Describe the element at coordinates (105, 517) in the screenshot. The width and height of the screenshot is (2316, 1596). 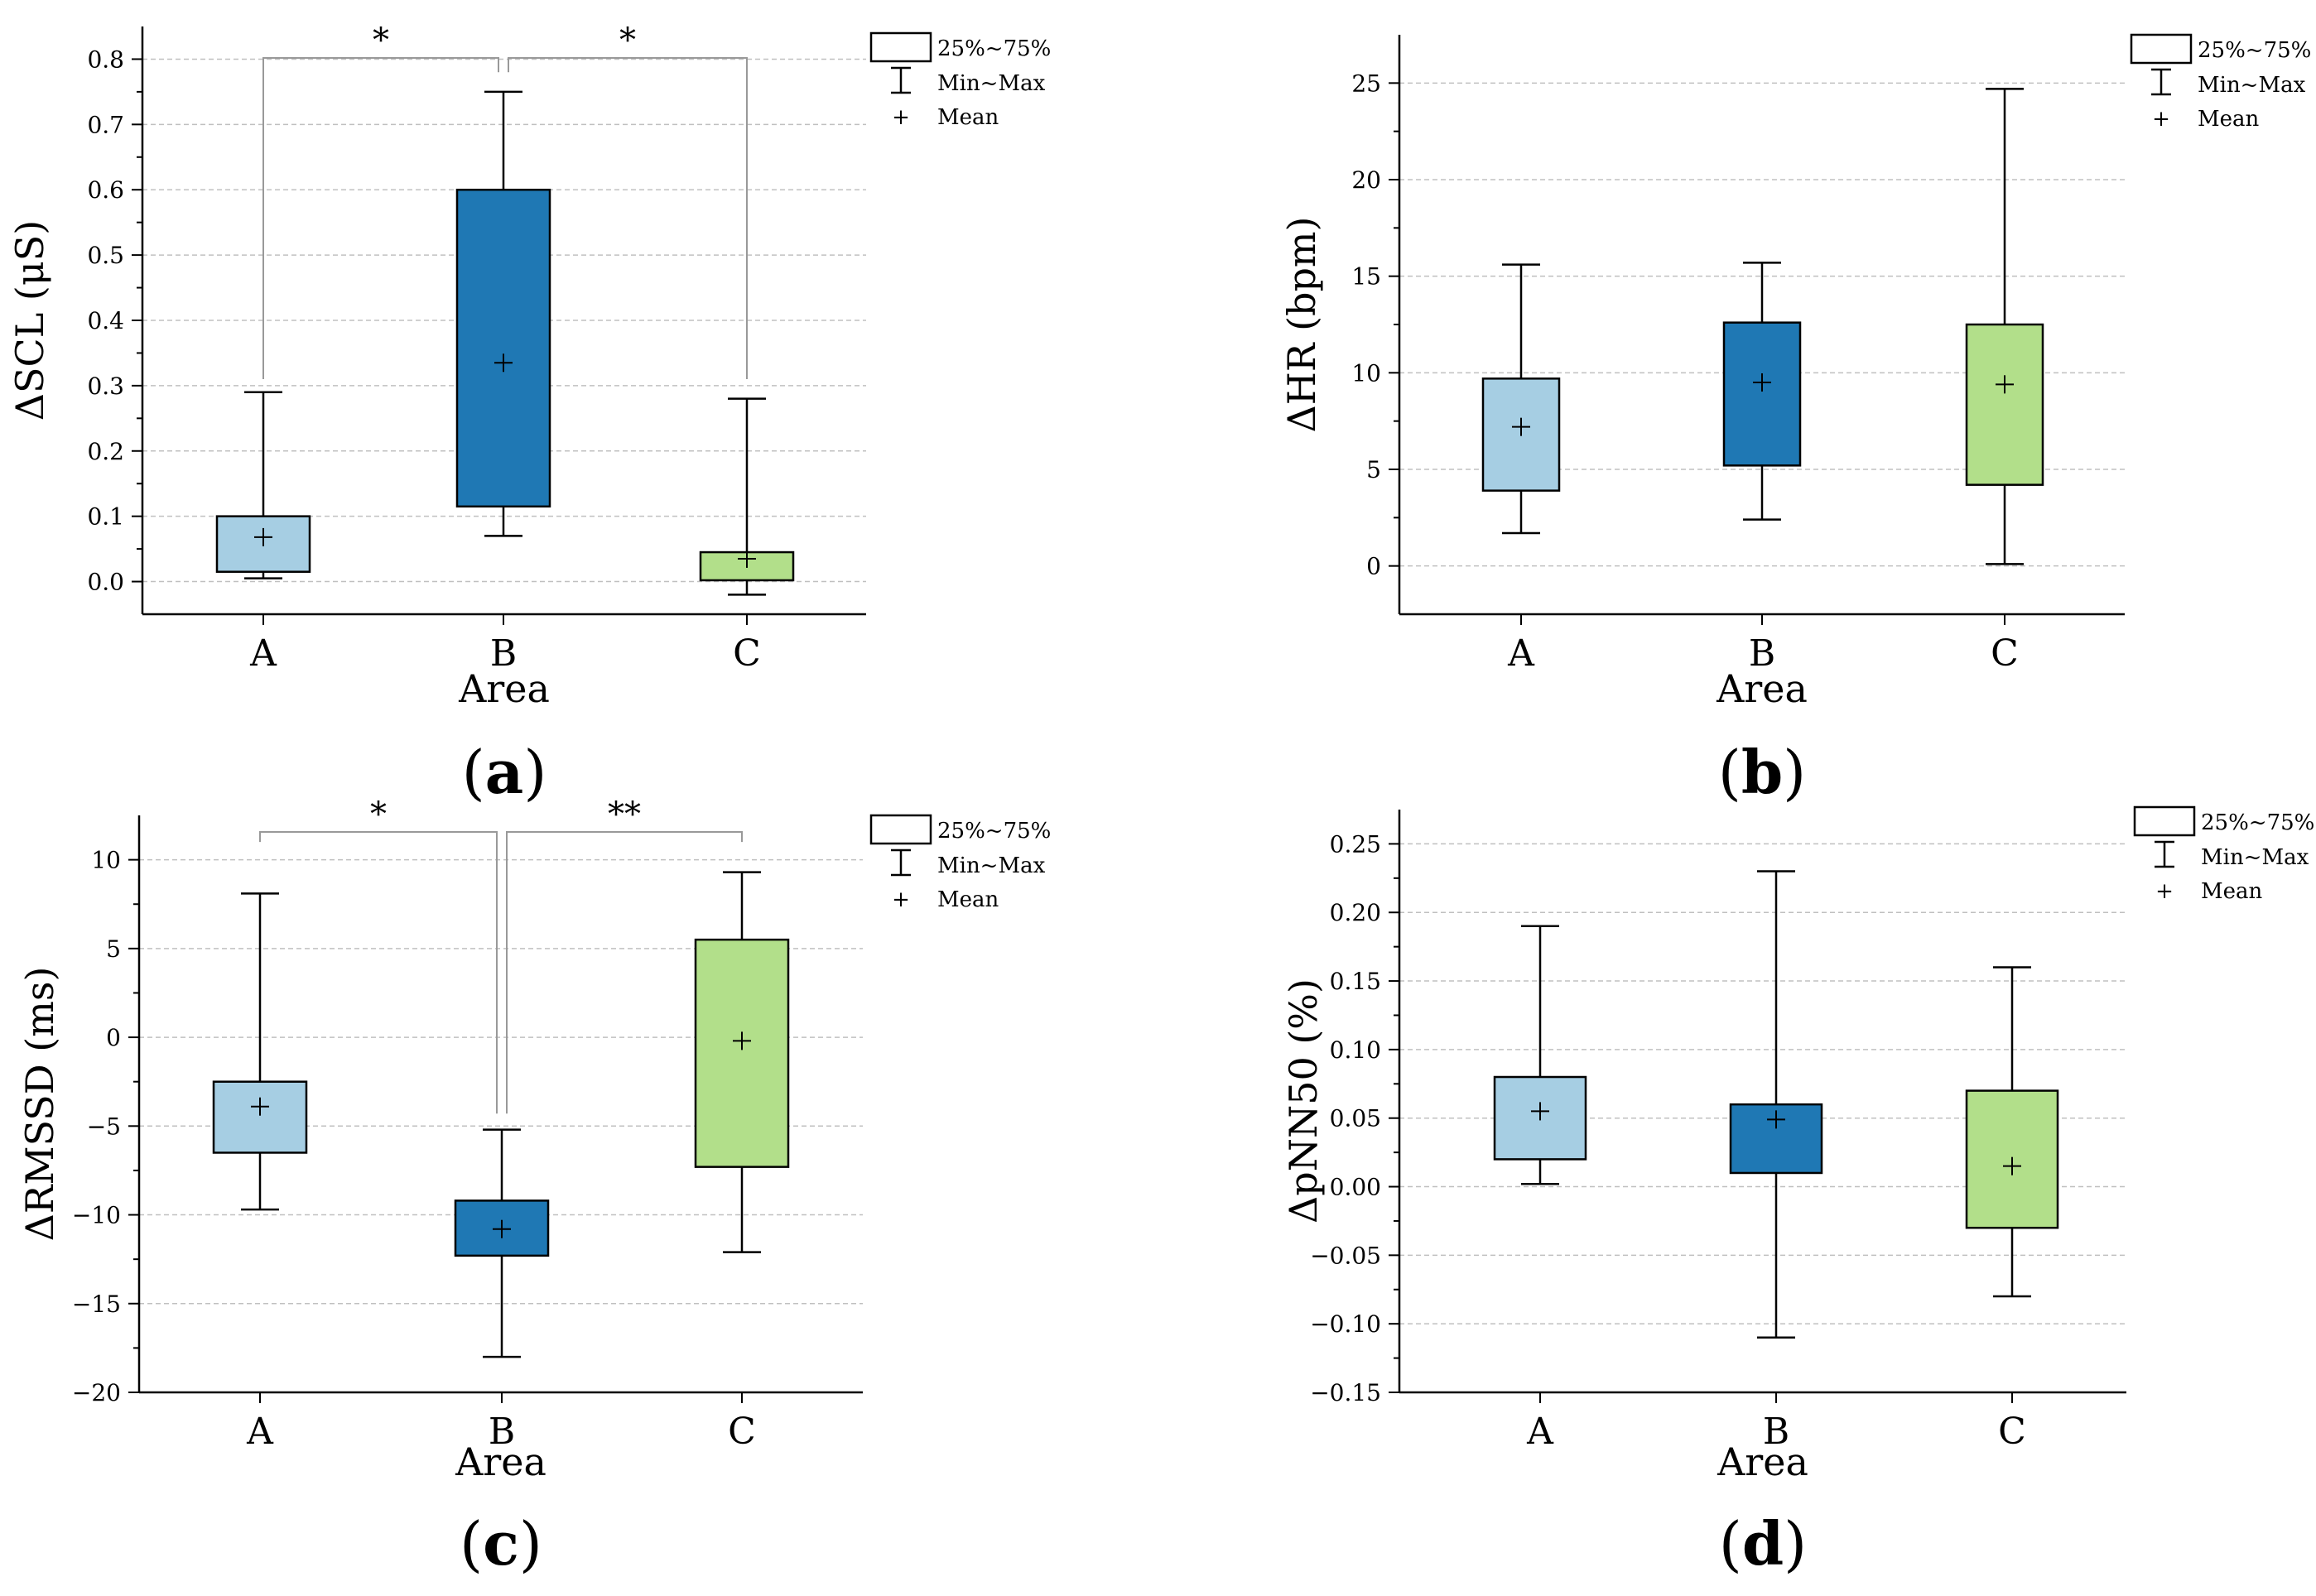
I see `y-tick-label: 0.1` at that location.